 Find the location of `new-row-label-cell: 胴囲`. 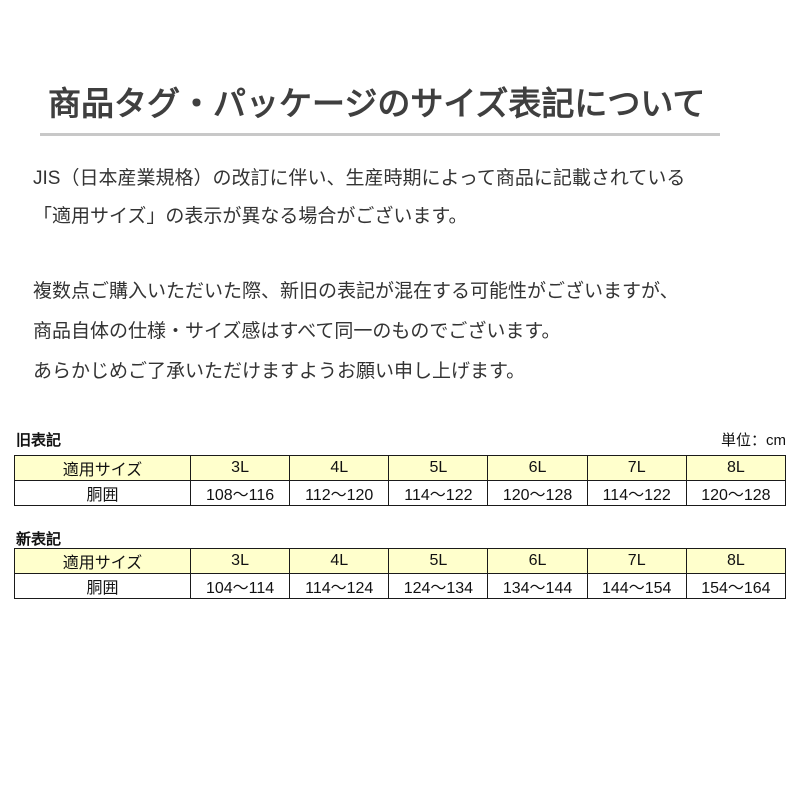

new-row-label-cell: 胴囲 is located at coordinates (102, 586).